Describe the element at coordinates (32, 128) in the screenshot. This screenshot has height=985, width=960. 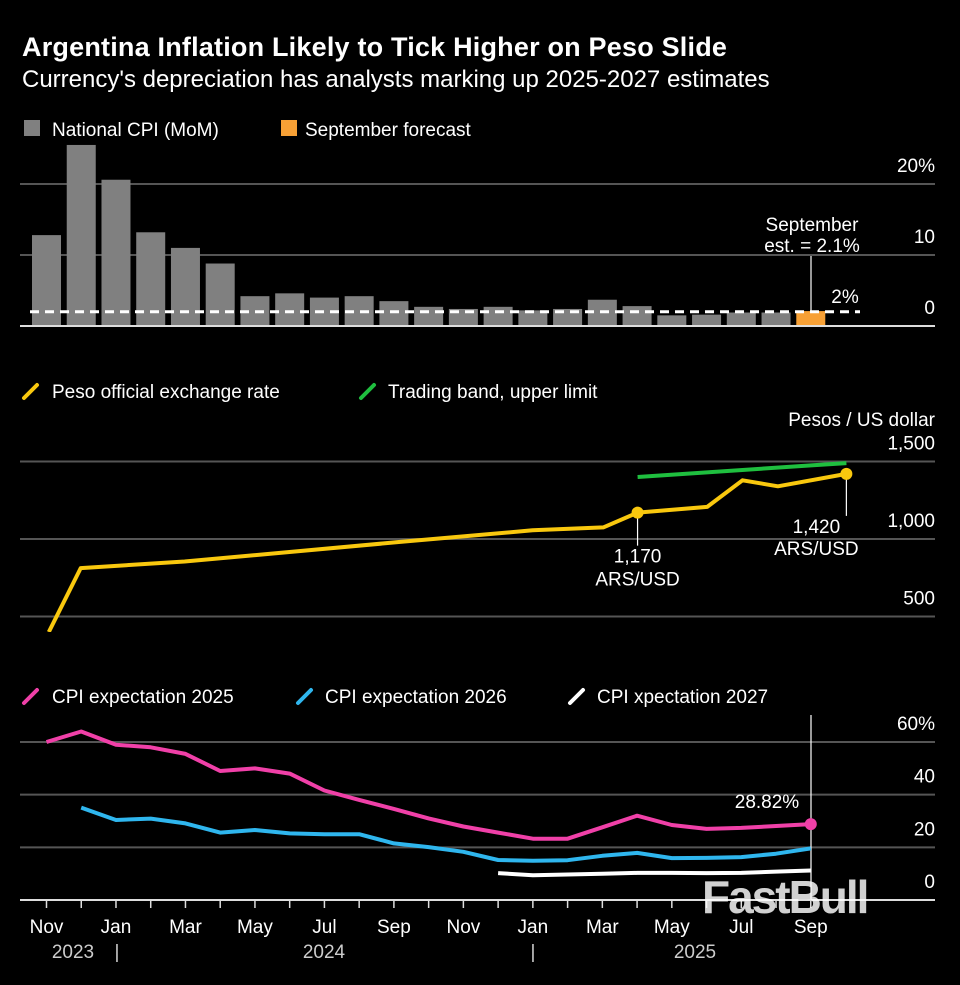
I see `legend-swatch-cpi` at that location.